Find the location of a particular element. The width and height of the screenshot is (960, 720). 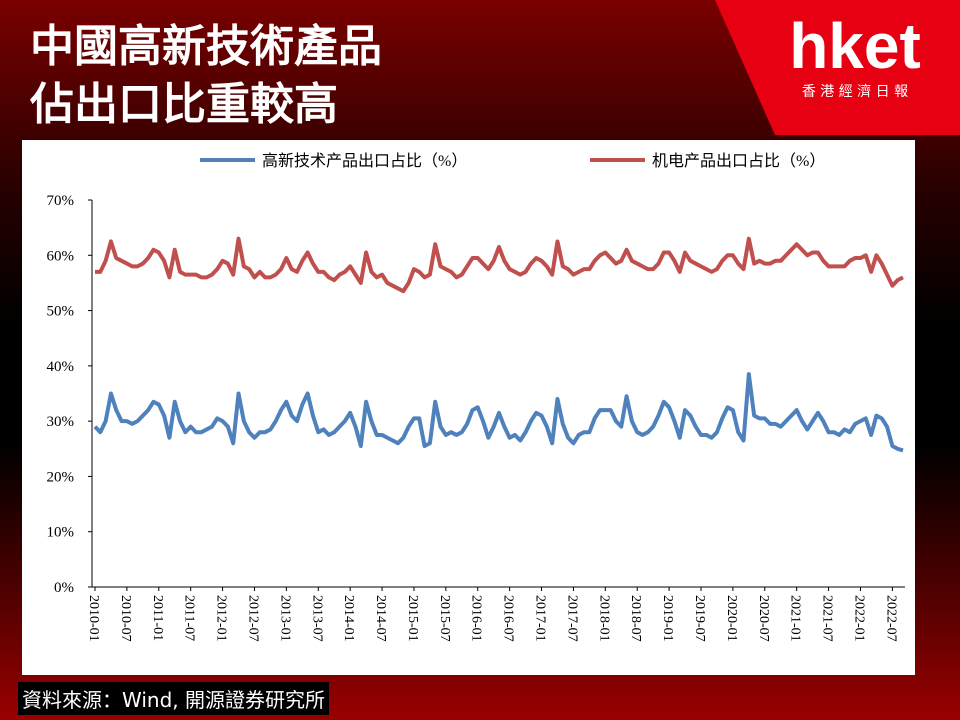

x-tick-label: 2011-01 is located at coordinates (157, 618).